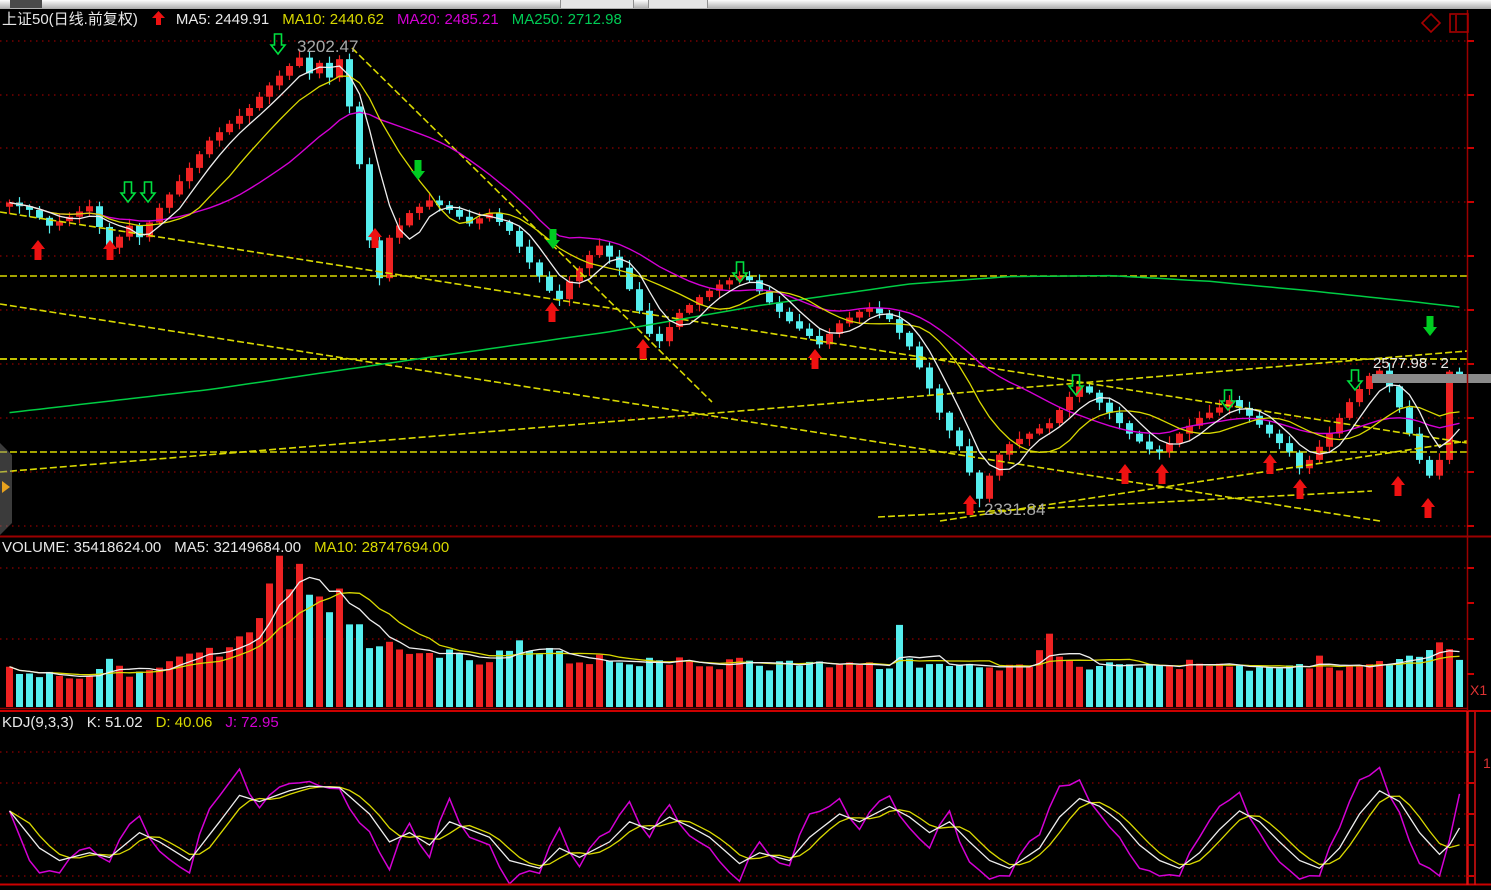  What do you see at coordinates (1431, 378) in the screenshot?
I see `last-price-tag-bar` at bounding box center [1431, 378].